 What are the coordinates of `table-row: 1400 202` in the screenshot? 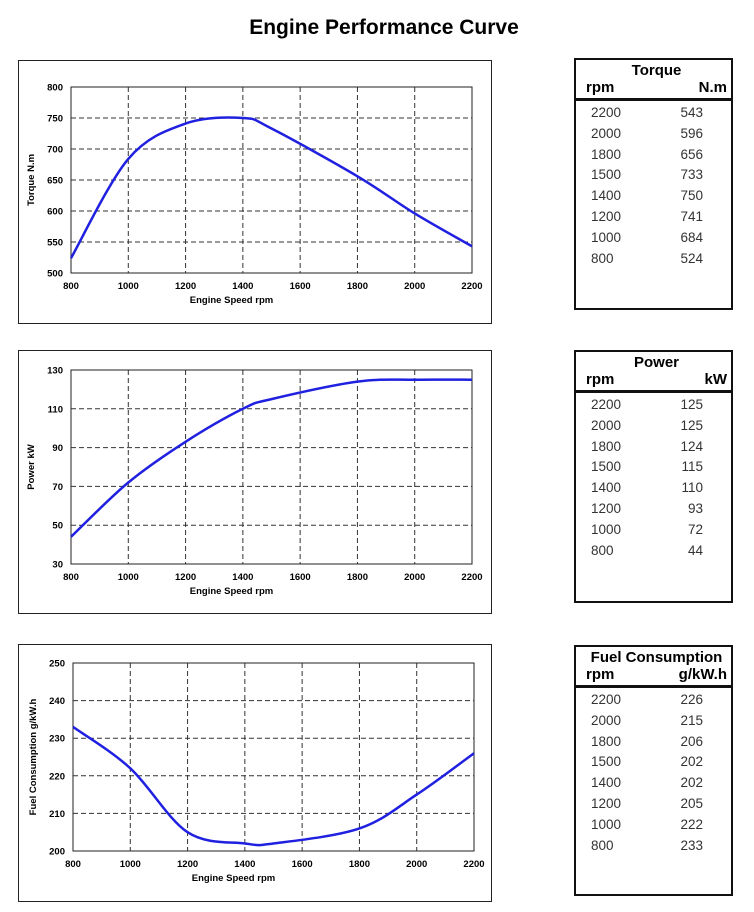 It's located at (653, 783).